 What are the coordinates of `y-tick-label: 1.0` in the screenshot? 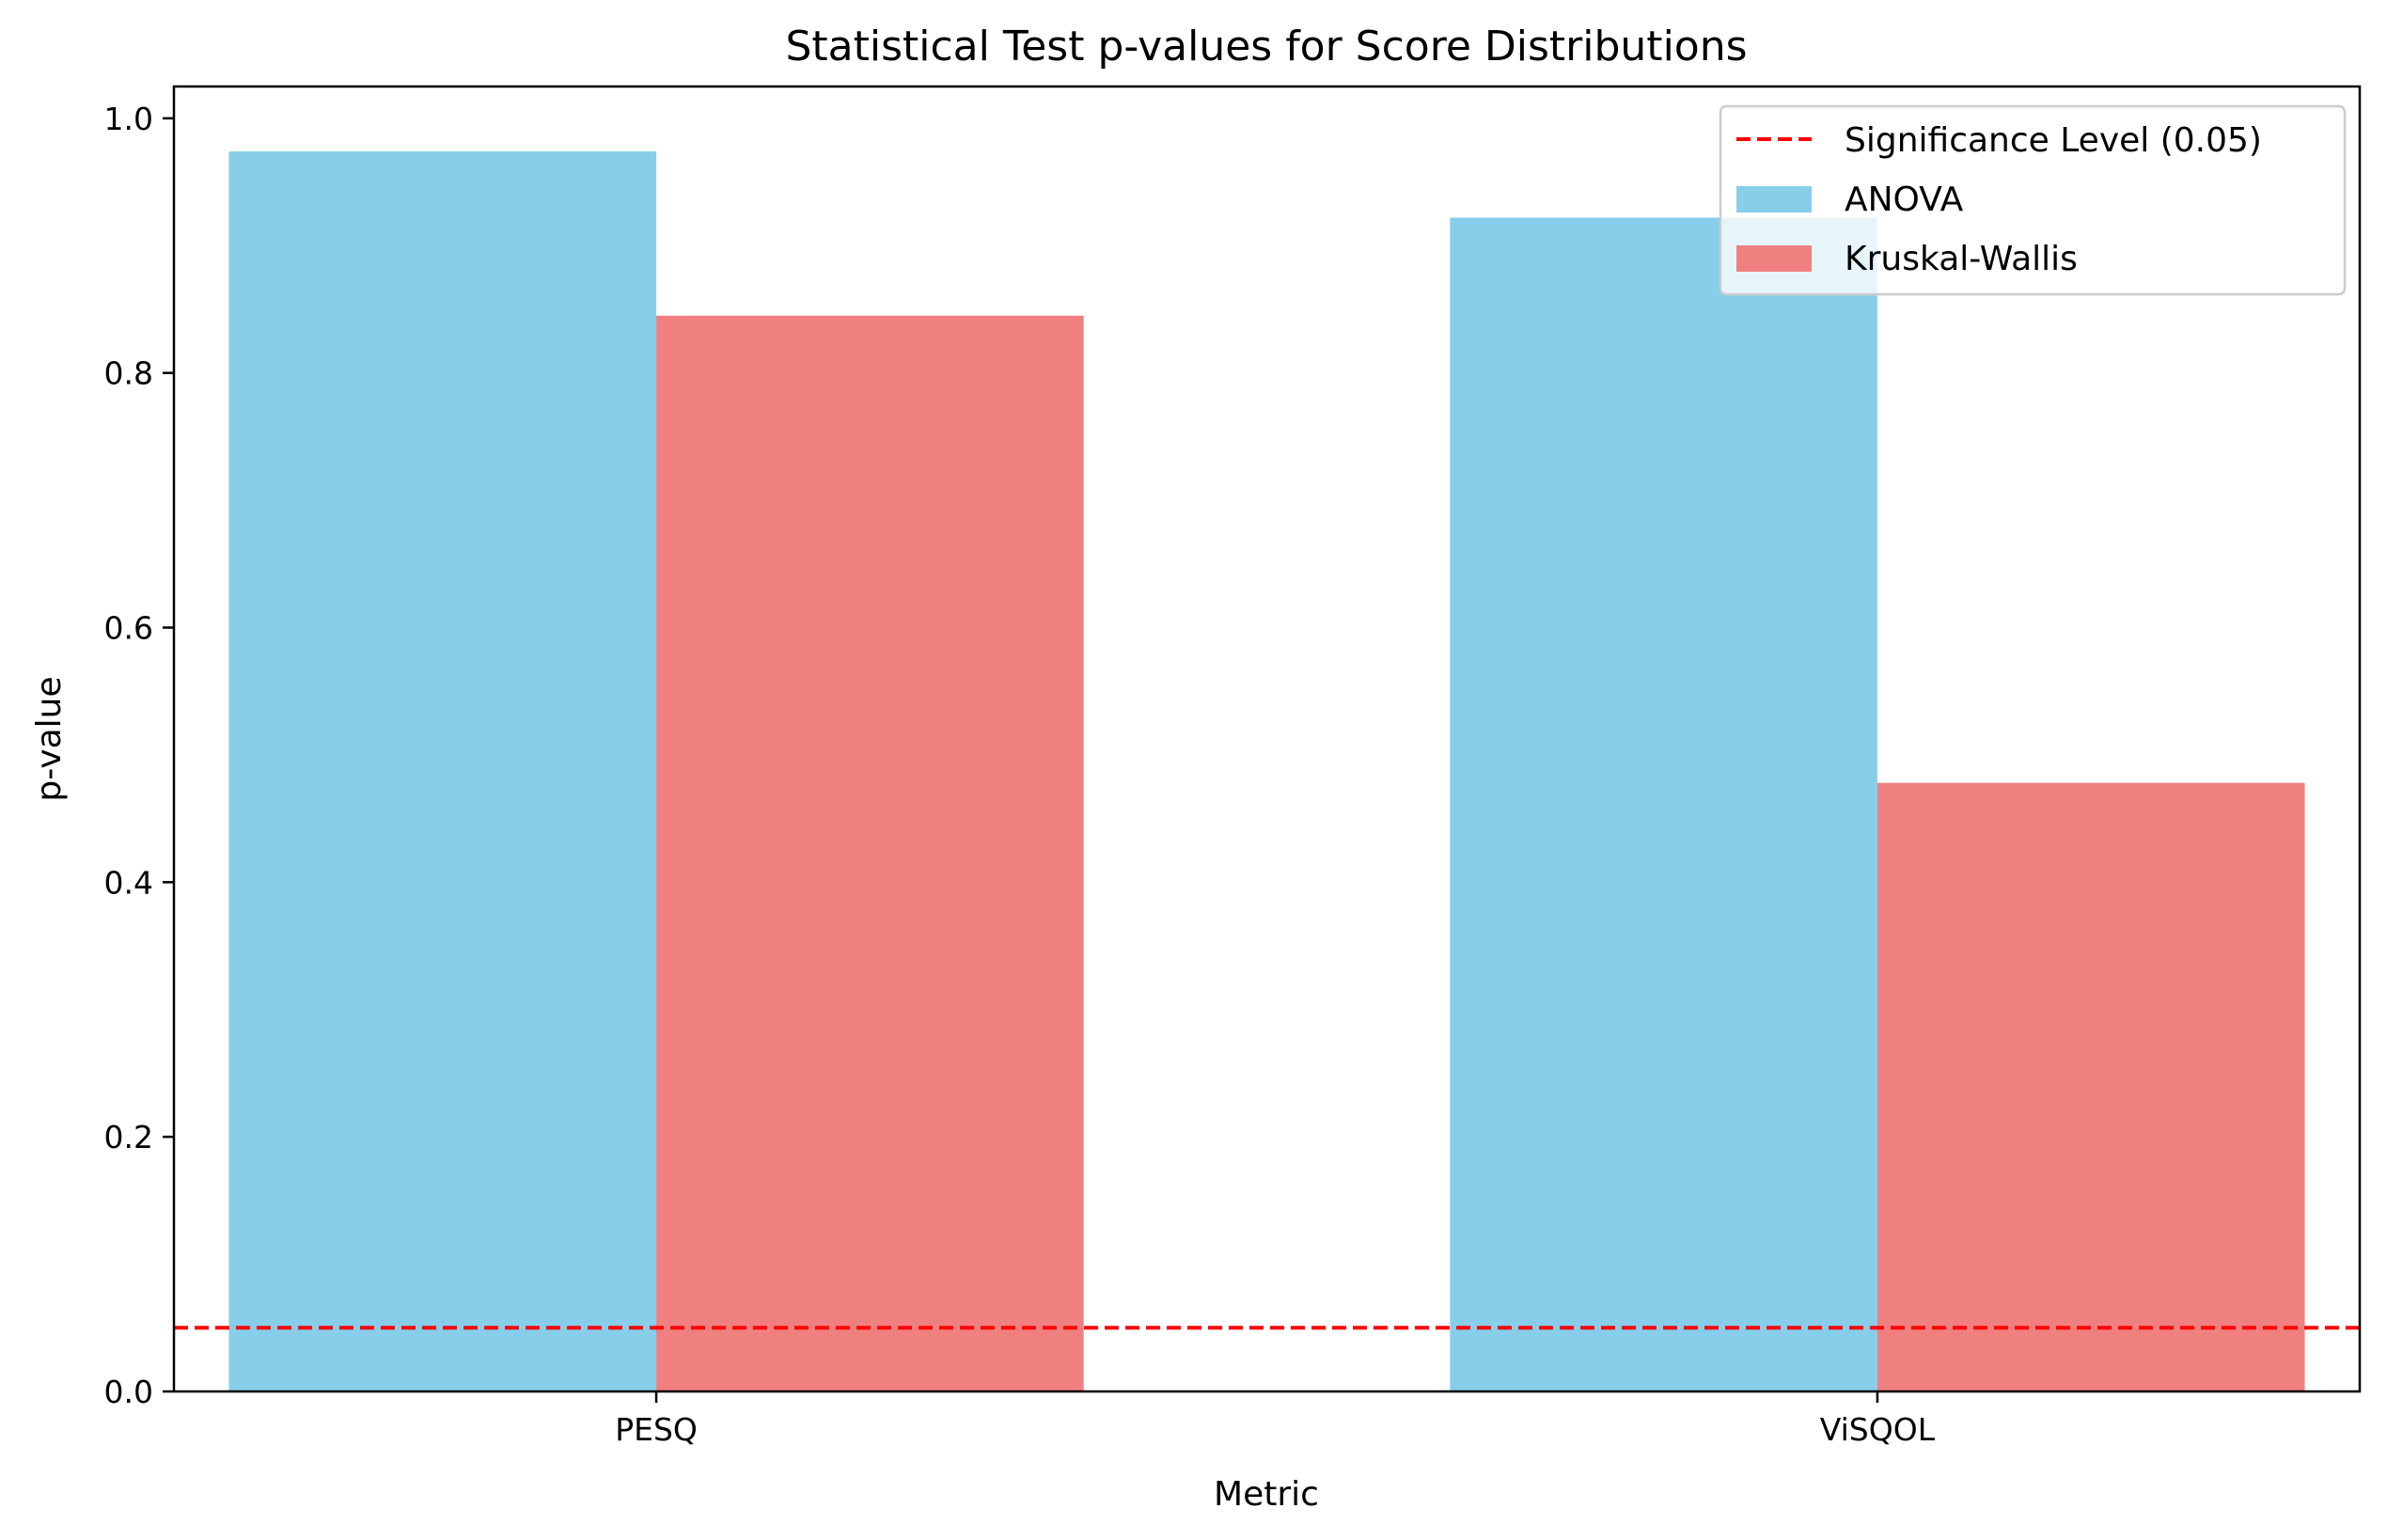 It's located at (128, 119).